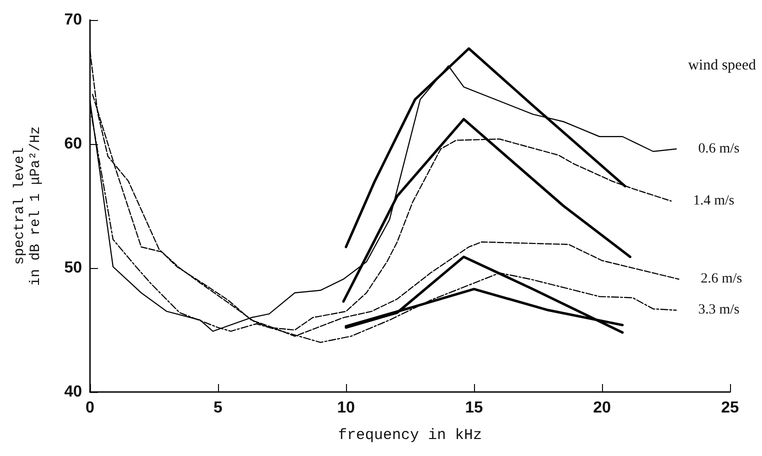 This screenshot has height=456, width=762. I want to click on y-tick-label: 60, so click(73, 144).